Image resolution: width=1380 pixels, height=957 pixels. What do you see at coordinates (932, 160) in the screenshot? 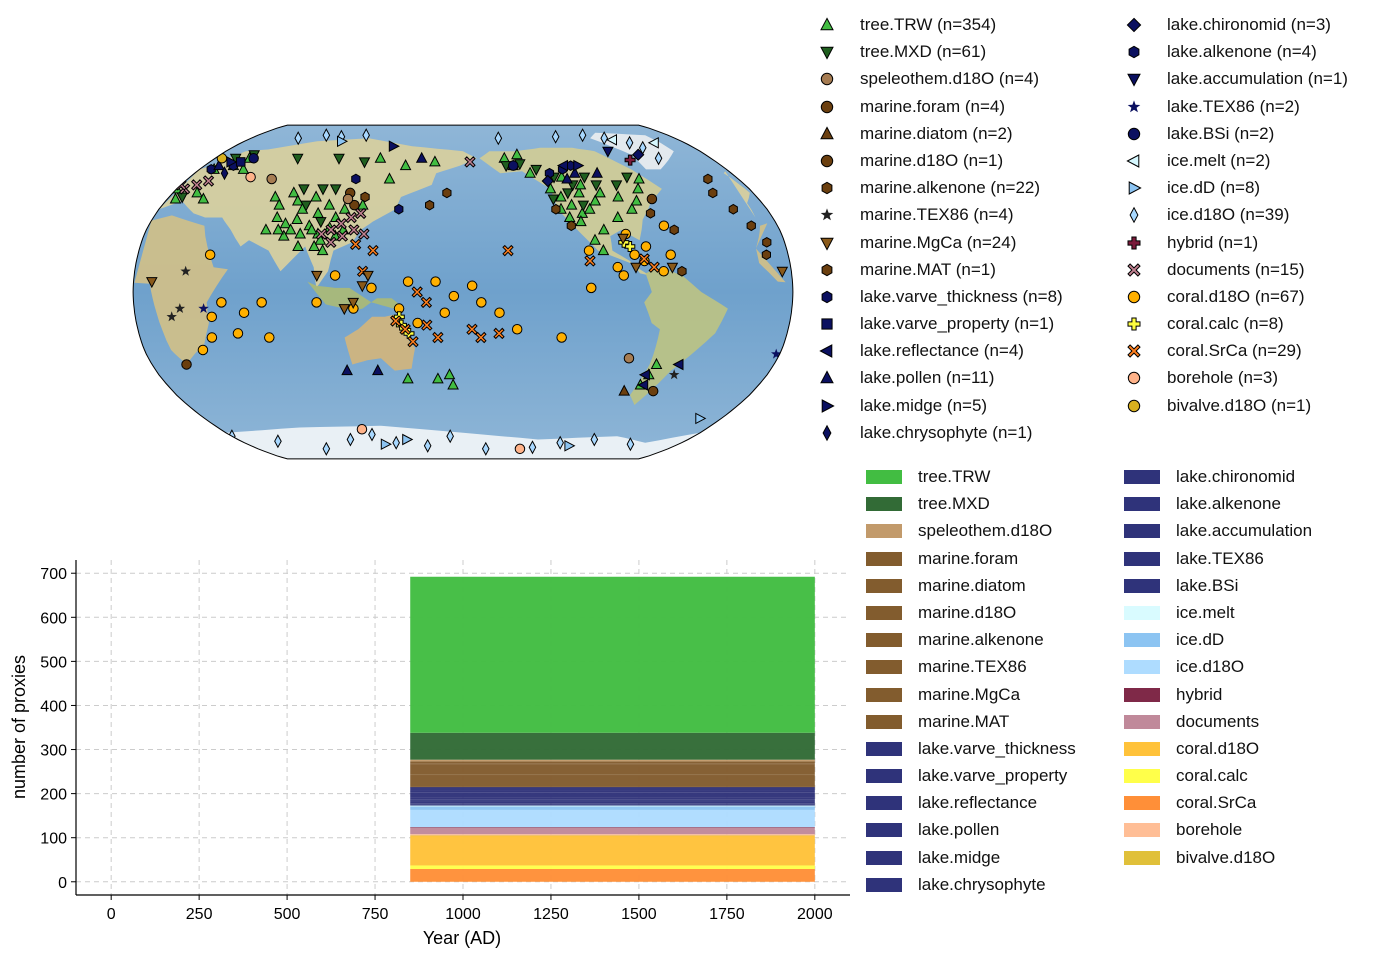
I see `map-legend-label: marine.d18O (n=1)` at bounding box center [932, 160].